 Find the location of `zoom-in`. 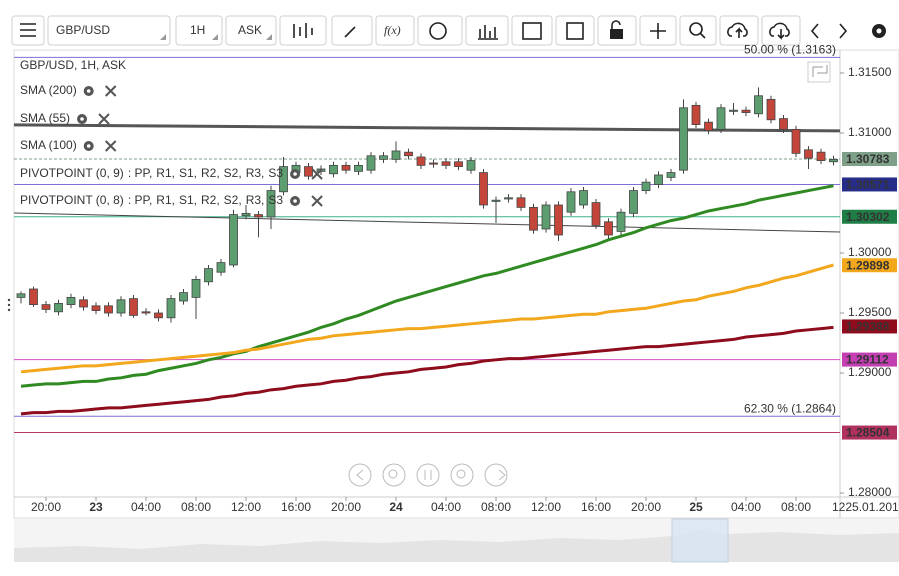

zoom-in is located at coordinates (462, 475).